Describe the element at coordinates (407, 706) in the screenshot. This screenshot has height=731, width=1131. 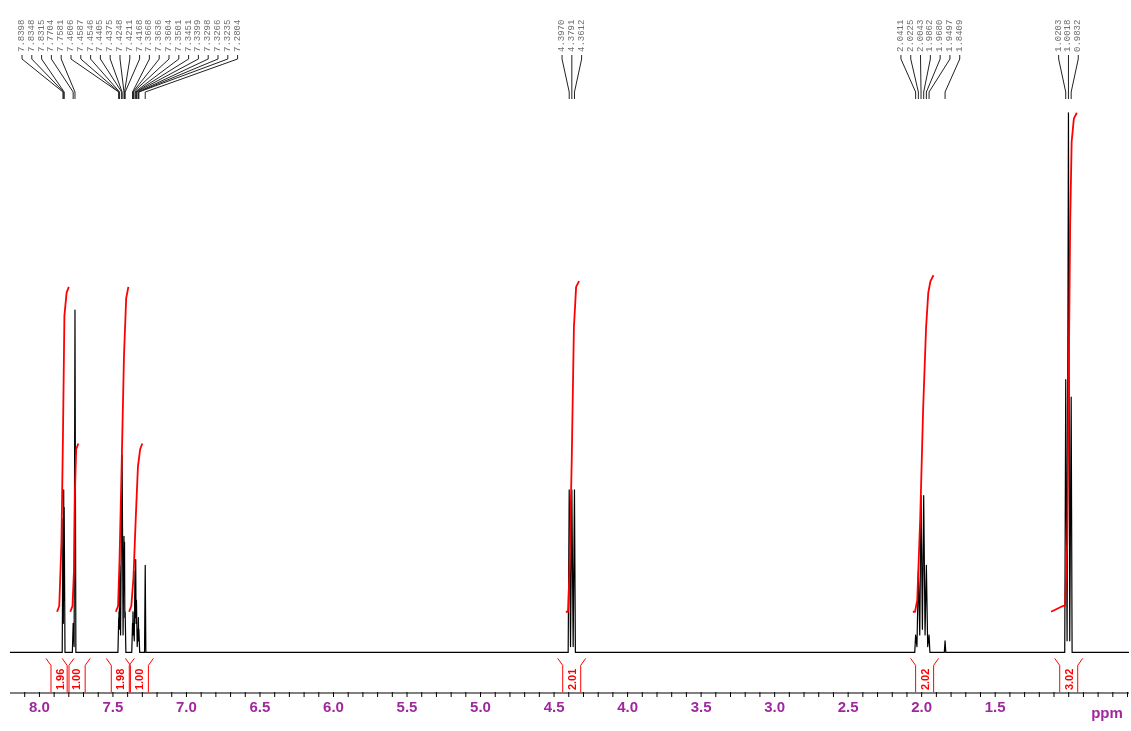
I see `x-tick-label: 5.5` at that location.